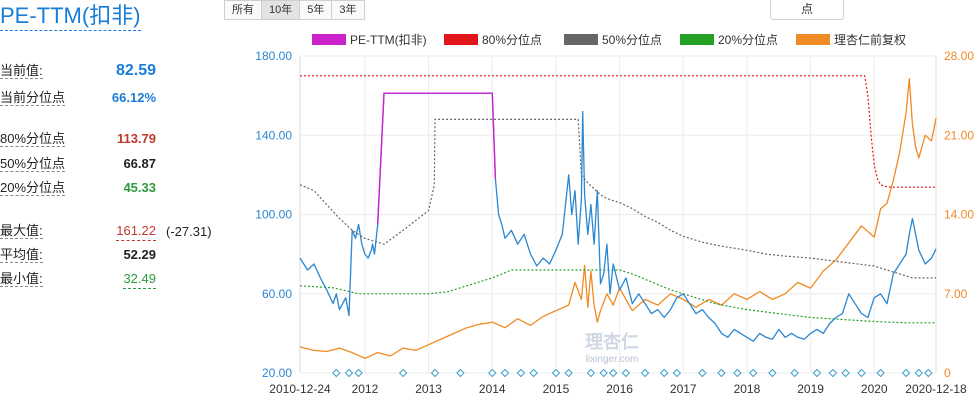  Describe the element at coordinates (316, 10) in the screenshot. I see `range-5y-button: 5年` at that location.